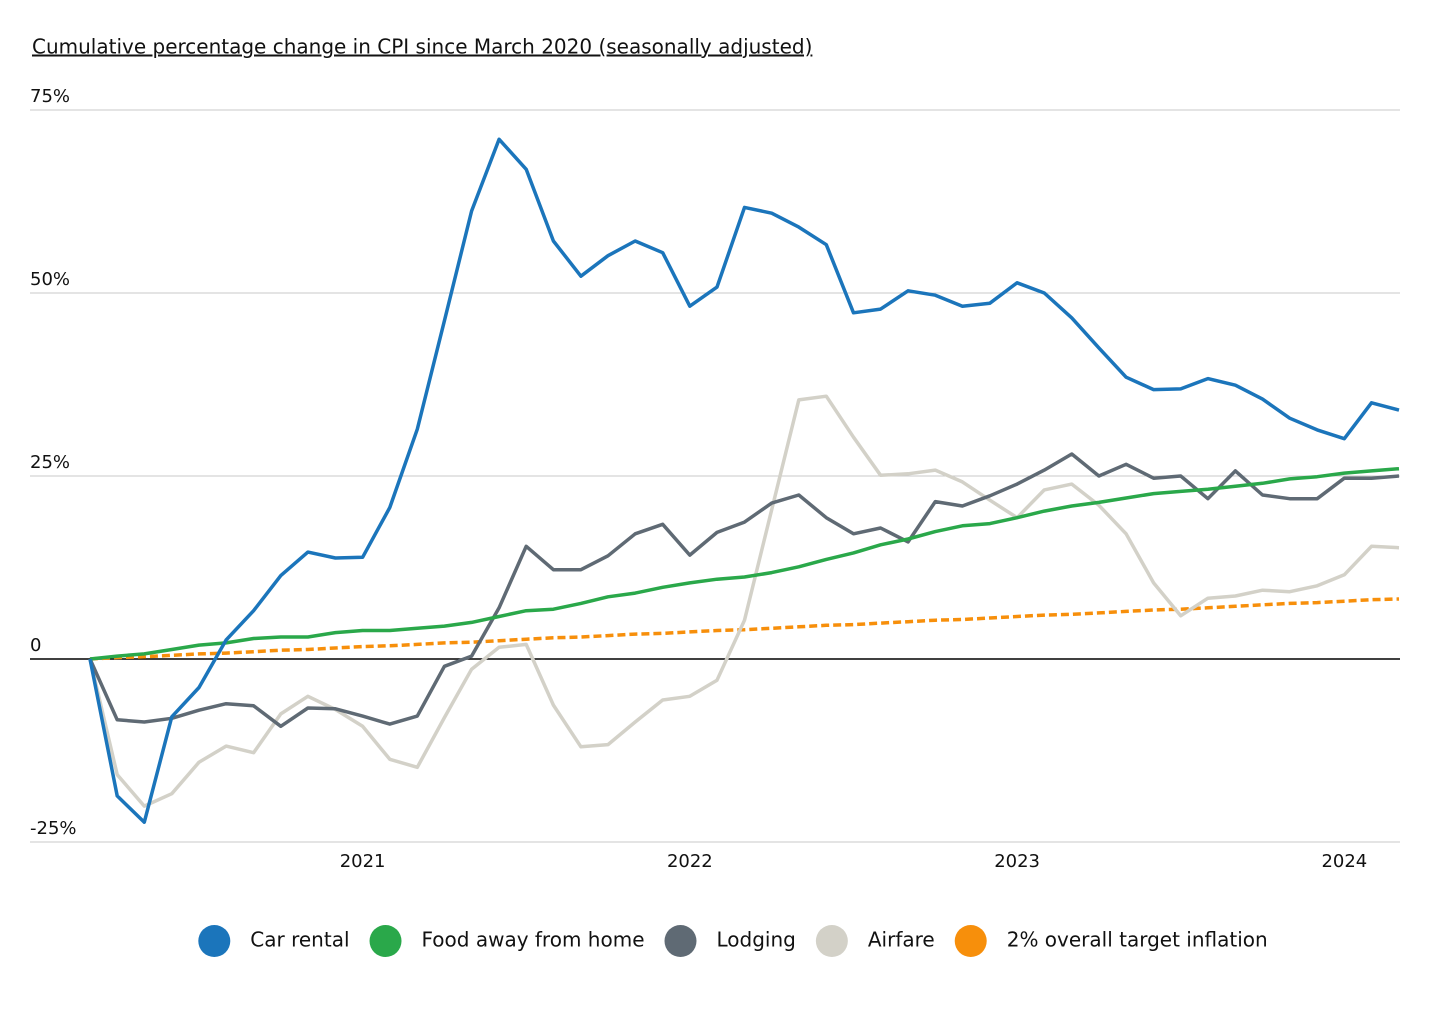  I want to click on x-tick-label: 2024, so click(1344, 861).